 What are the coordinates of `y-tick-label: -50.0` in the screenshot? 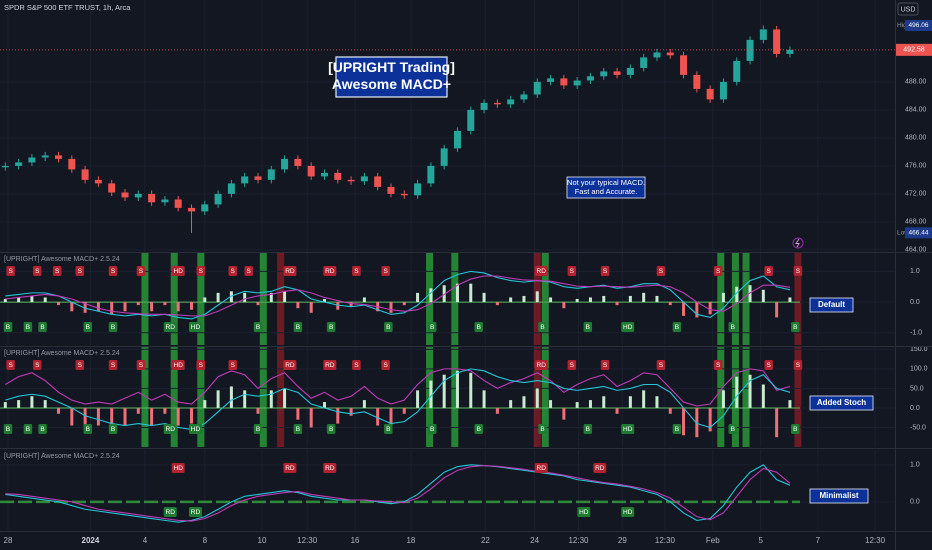 It's located at (918, 427).